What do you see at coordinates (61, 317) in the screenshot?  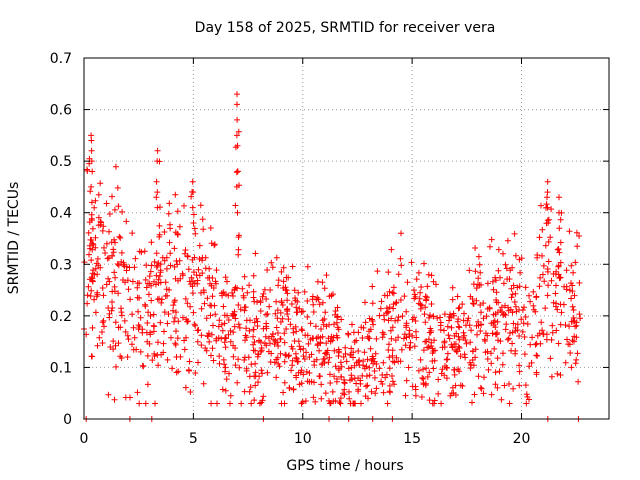 I see `y-tick-label: 0.2` at bounding box center [61, 317].